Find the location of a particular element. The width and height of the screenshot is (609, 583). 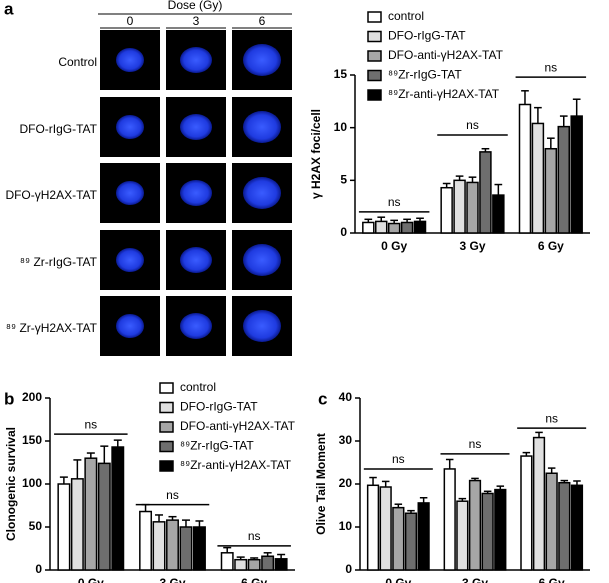

row-label: ⁸⁹ Zr-γH2AX-TAT is located at coordinates (52, 328).